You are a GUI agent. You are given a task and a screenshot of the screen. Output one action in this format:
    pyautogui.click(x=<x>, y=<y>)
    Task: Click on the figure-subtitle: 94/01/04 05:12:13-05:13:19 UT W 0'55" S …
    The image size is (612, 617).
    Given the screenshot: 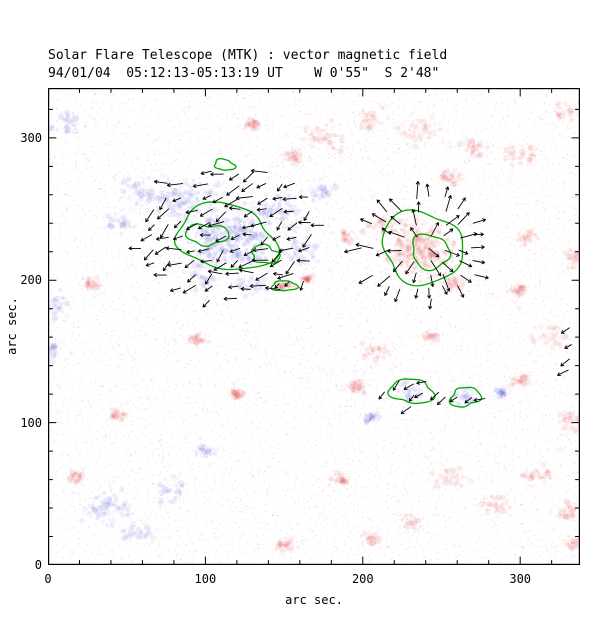 What is the action you would take?
    pyautogui.click(x=244, y=73)
    